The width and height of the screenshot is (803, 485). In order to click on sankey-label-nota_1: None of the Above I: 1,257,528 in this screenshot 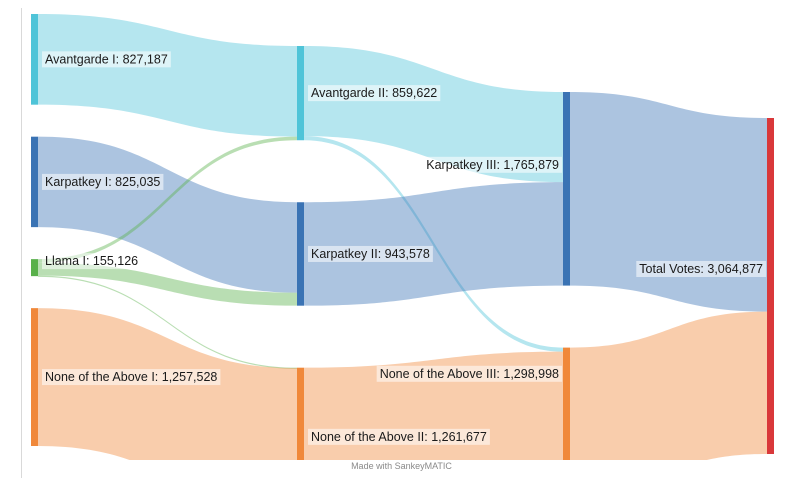, I will do `click(131, 377)`.